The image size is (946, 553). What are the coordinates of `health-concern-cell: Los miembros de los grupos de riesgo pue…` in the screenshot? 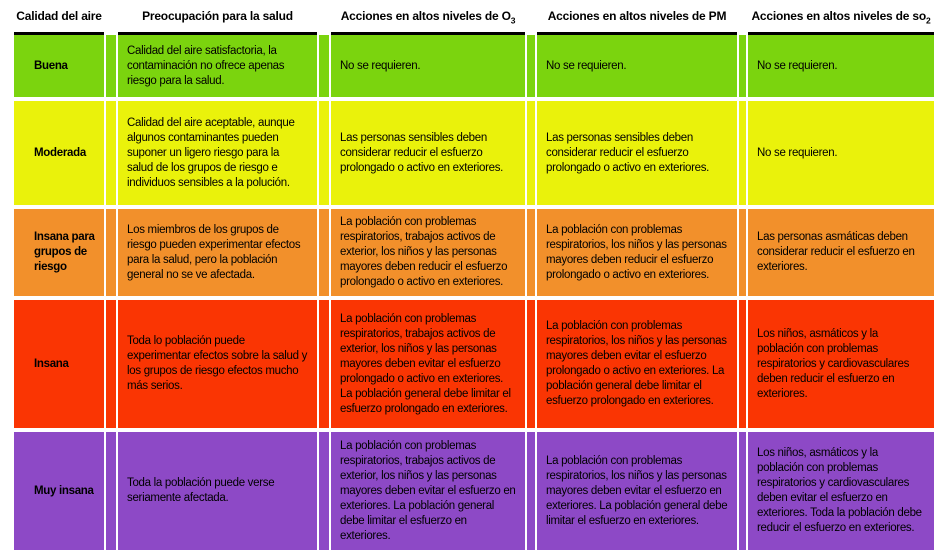 It's located at (217, 252).